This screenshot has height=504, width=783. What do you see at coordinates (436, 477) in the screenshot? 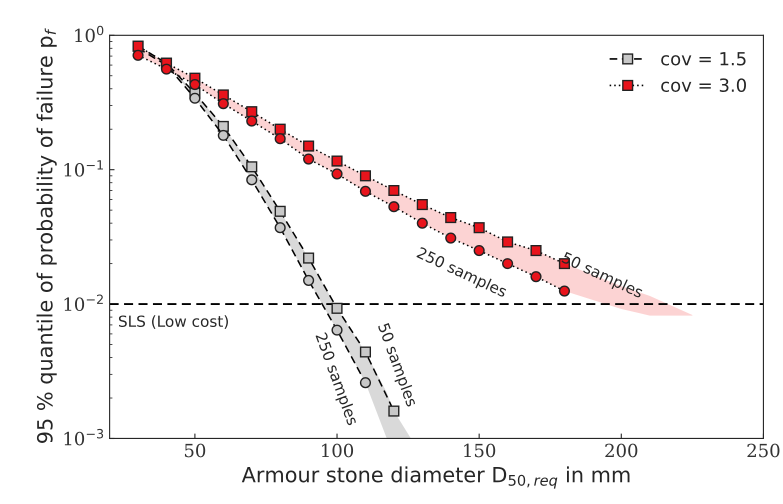
I see `x-axis-title: Armour stone diameter D$_{50,req}$ in mm` at bounding box center [436, 477].